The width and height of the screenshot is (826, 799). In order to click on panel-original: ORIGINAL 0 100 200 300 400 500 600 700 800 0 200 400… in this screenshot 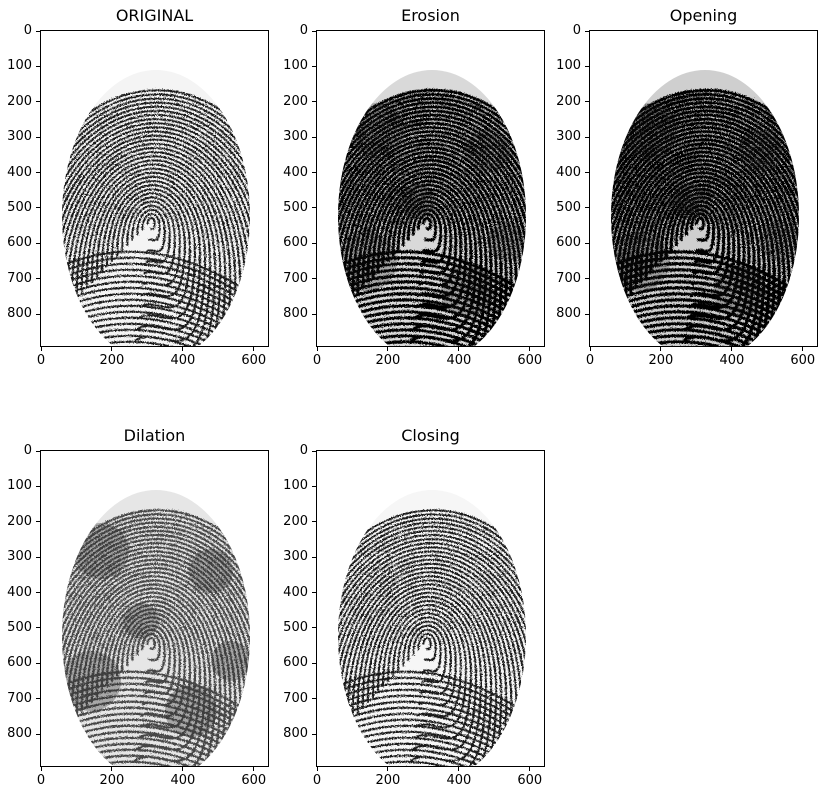, I will do `click(138, 184)`.